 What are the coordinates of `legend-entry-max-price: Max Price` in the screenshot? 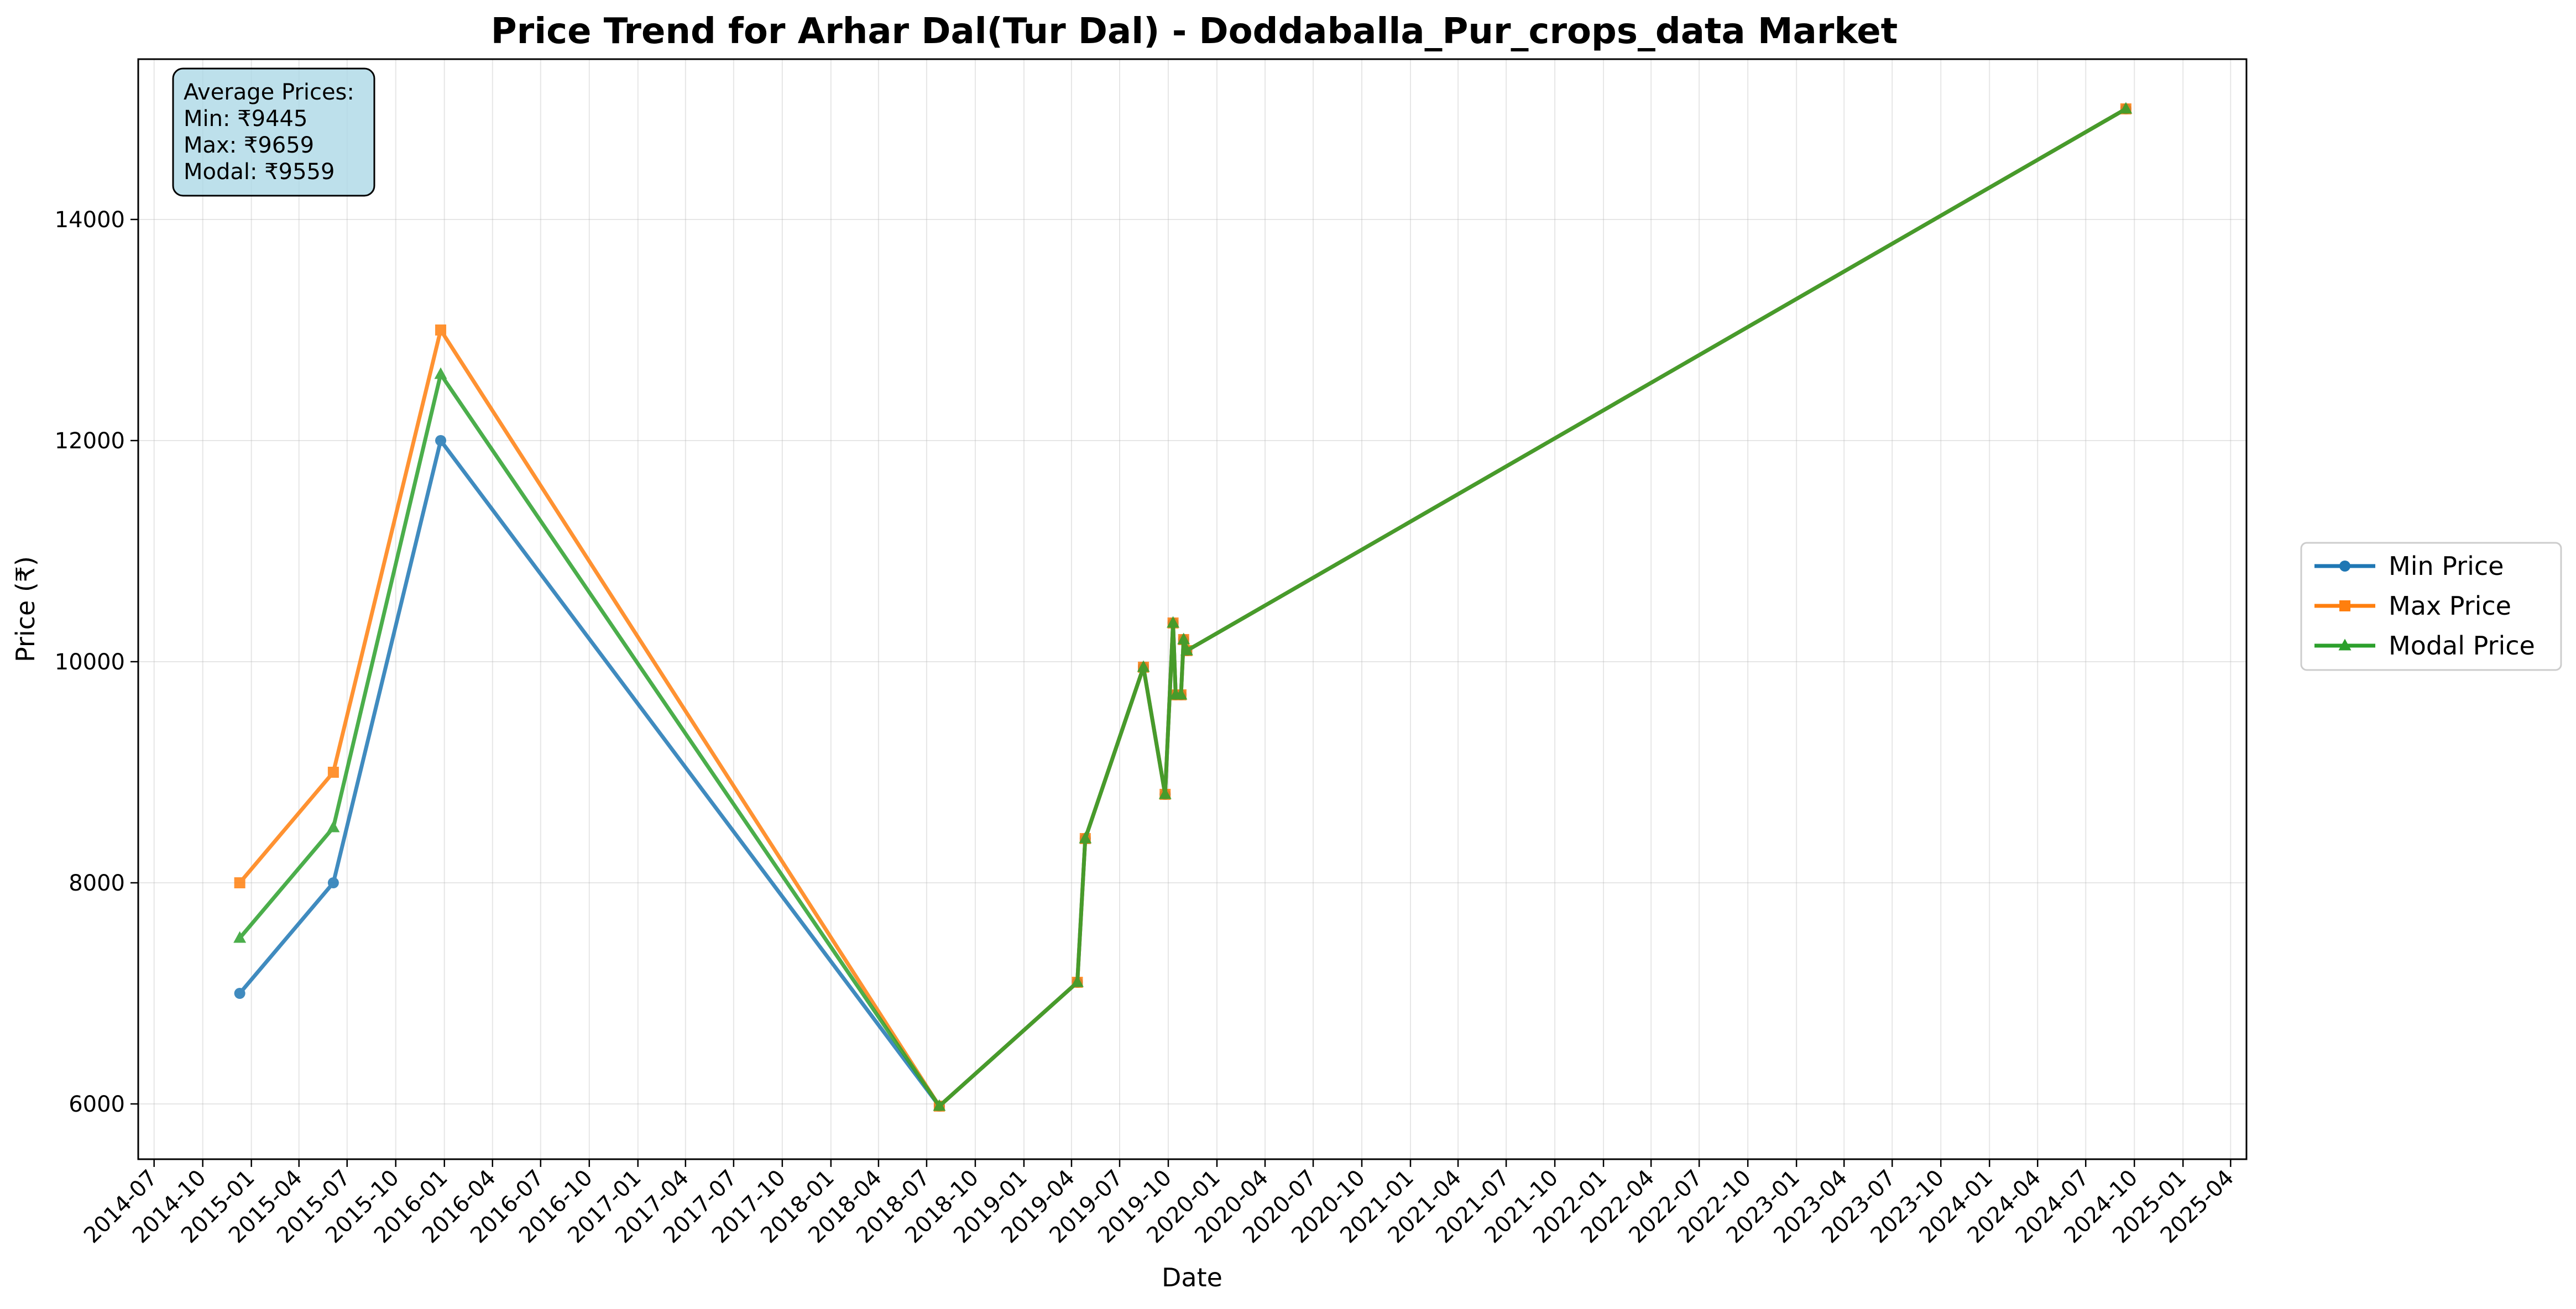 It's located at (2412, 606).